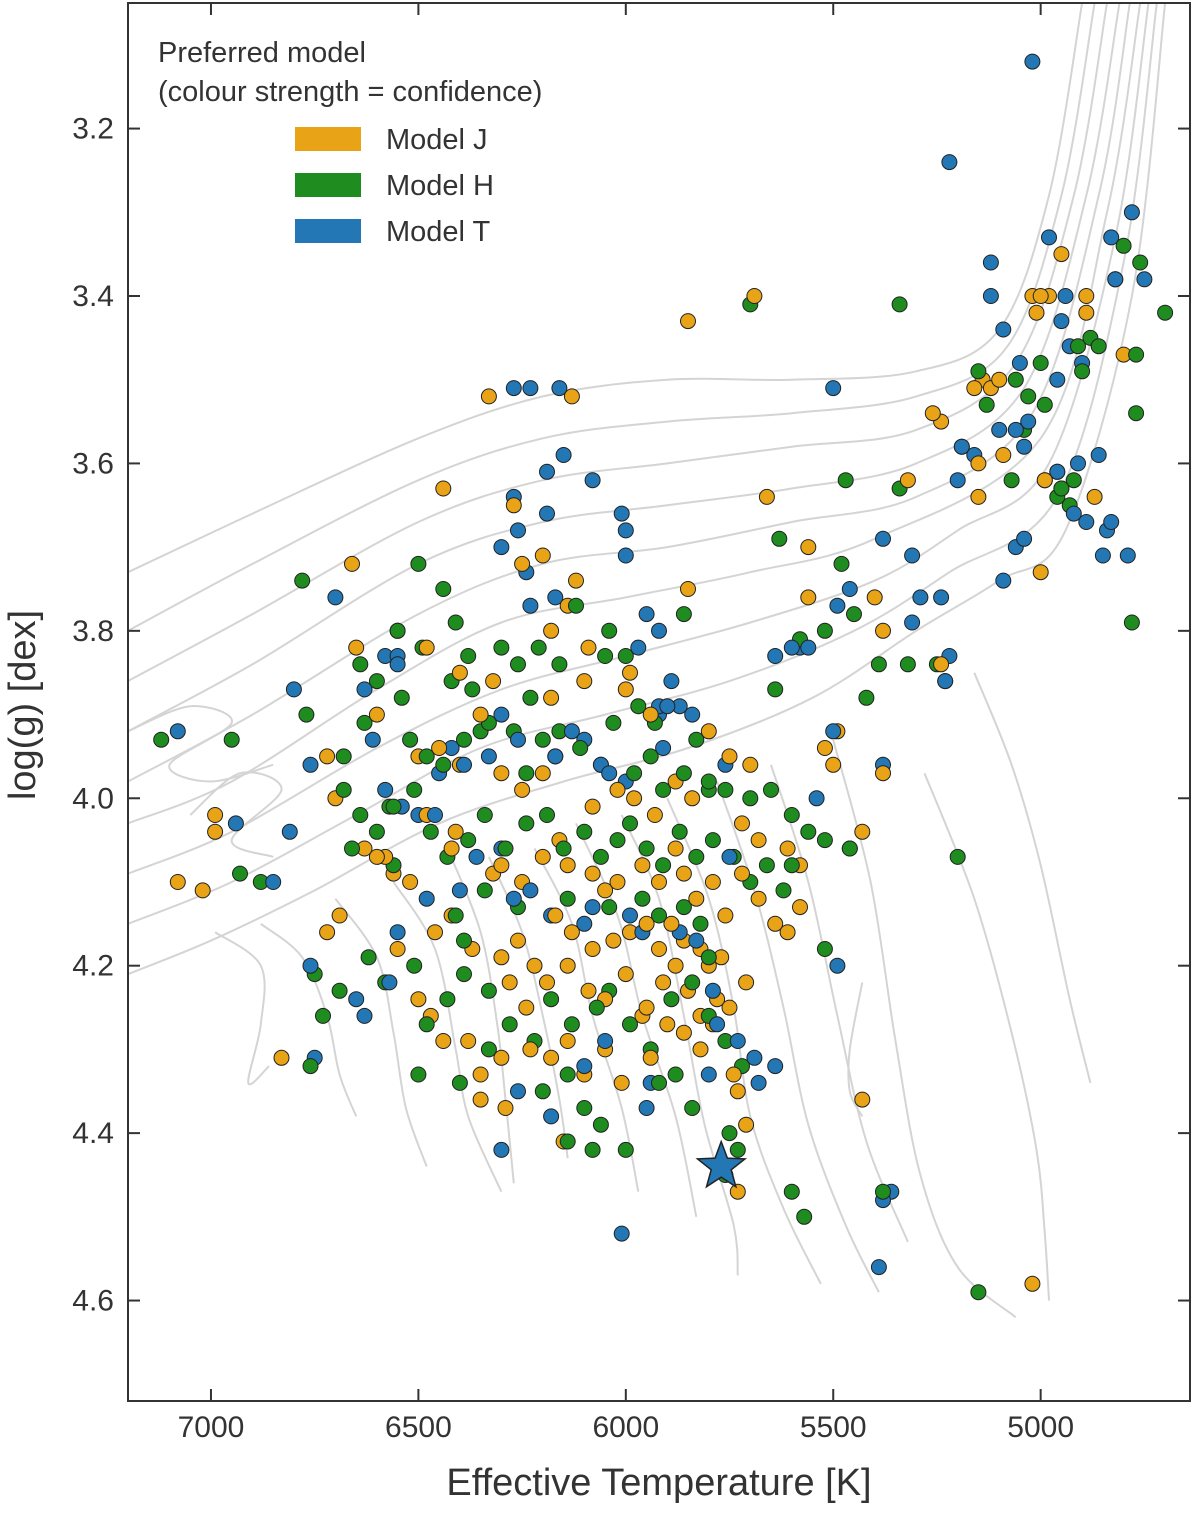 This screenshot has width=1200, height=1515. I want to click on x-tick-label: 7000, so click(211, 1427).